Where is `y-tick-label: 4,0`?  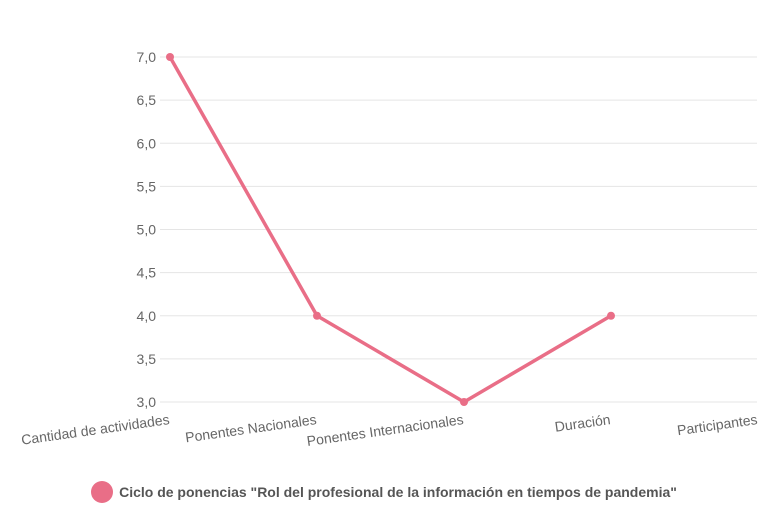 y-tick-label: 4,0 is located at coordinates (147, 316).